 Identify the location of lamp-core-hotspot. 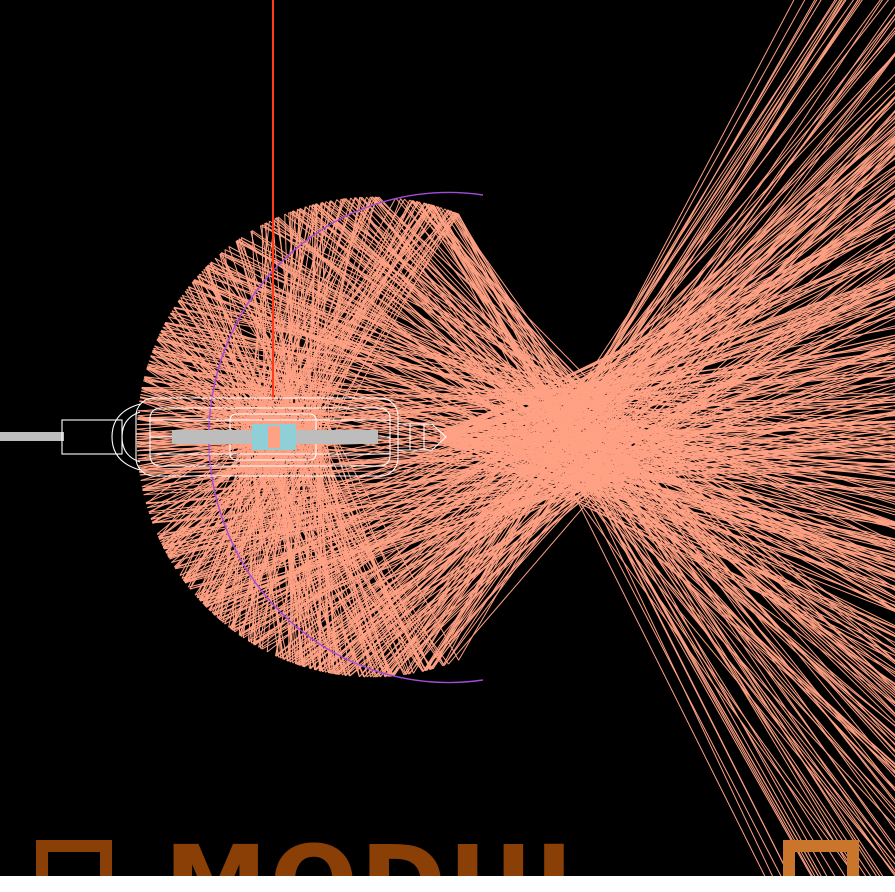
(274, 437).